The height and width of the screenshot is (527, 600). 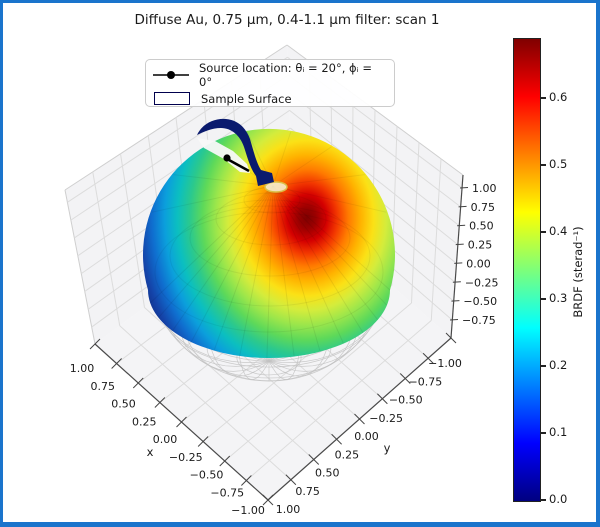 I want to click on colorbar, so click(x=527, y=270).